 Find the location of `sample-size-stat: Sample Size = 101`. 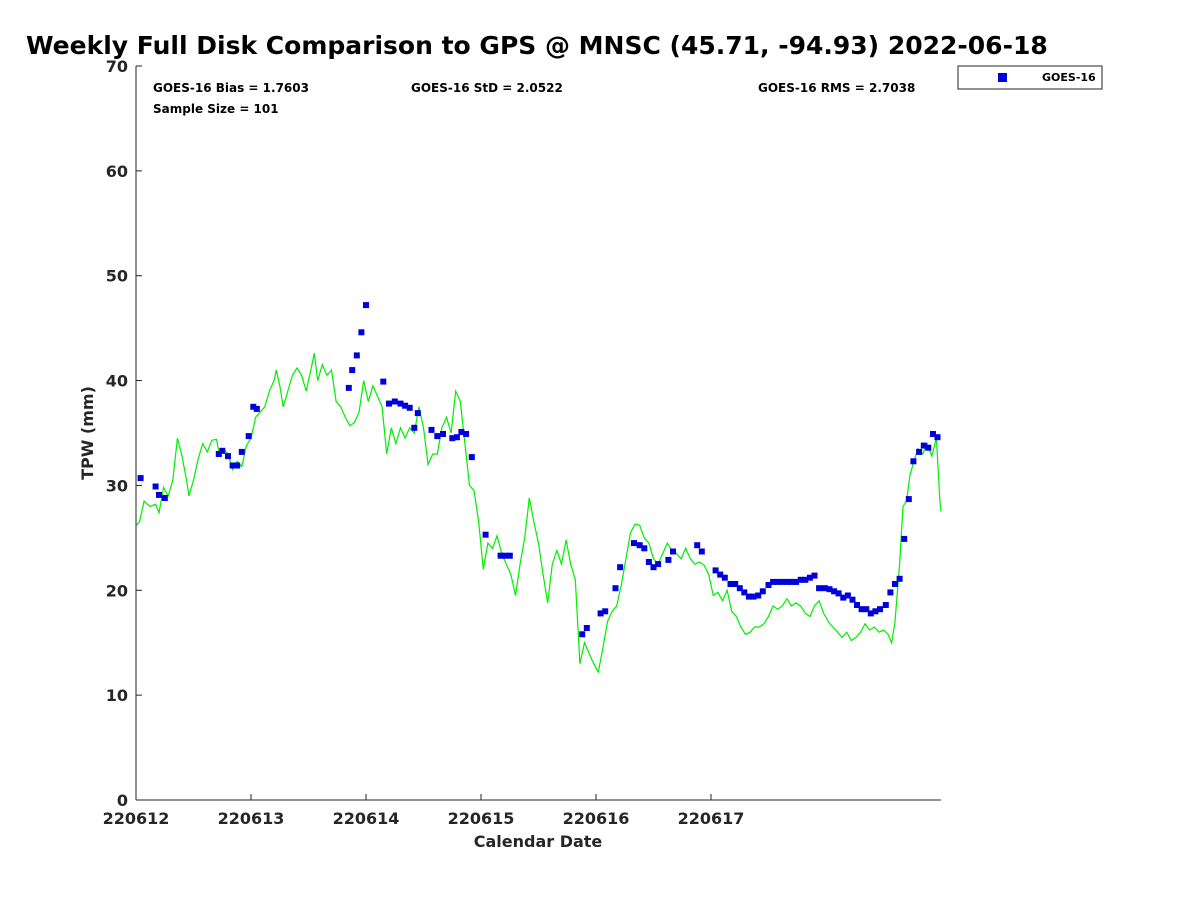

sample-size-stat: Sample Size = 101 is located at coordinates (216, 109).